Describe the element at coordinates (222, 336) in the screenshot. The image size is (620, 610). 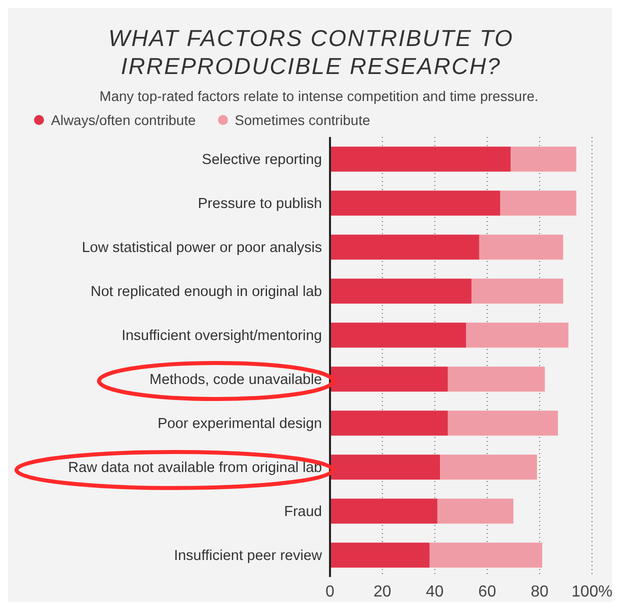
I see `y-tick-label: Insufficient oversight/mentoring` at that location.